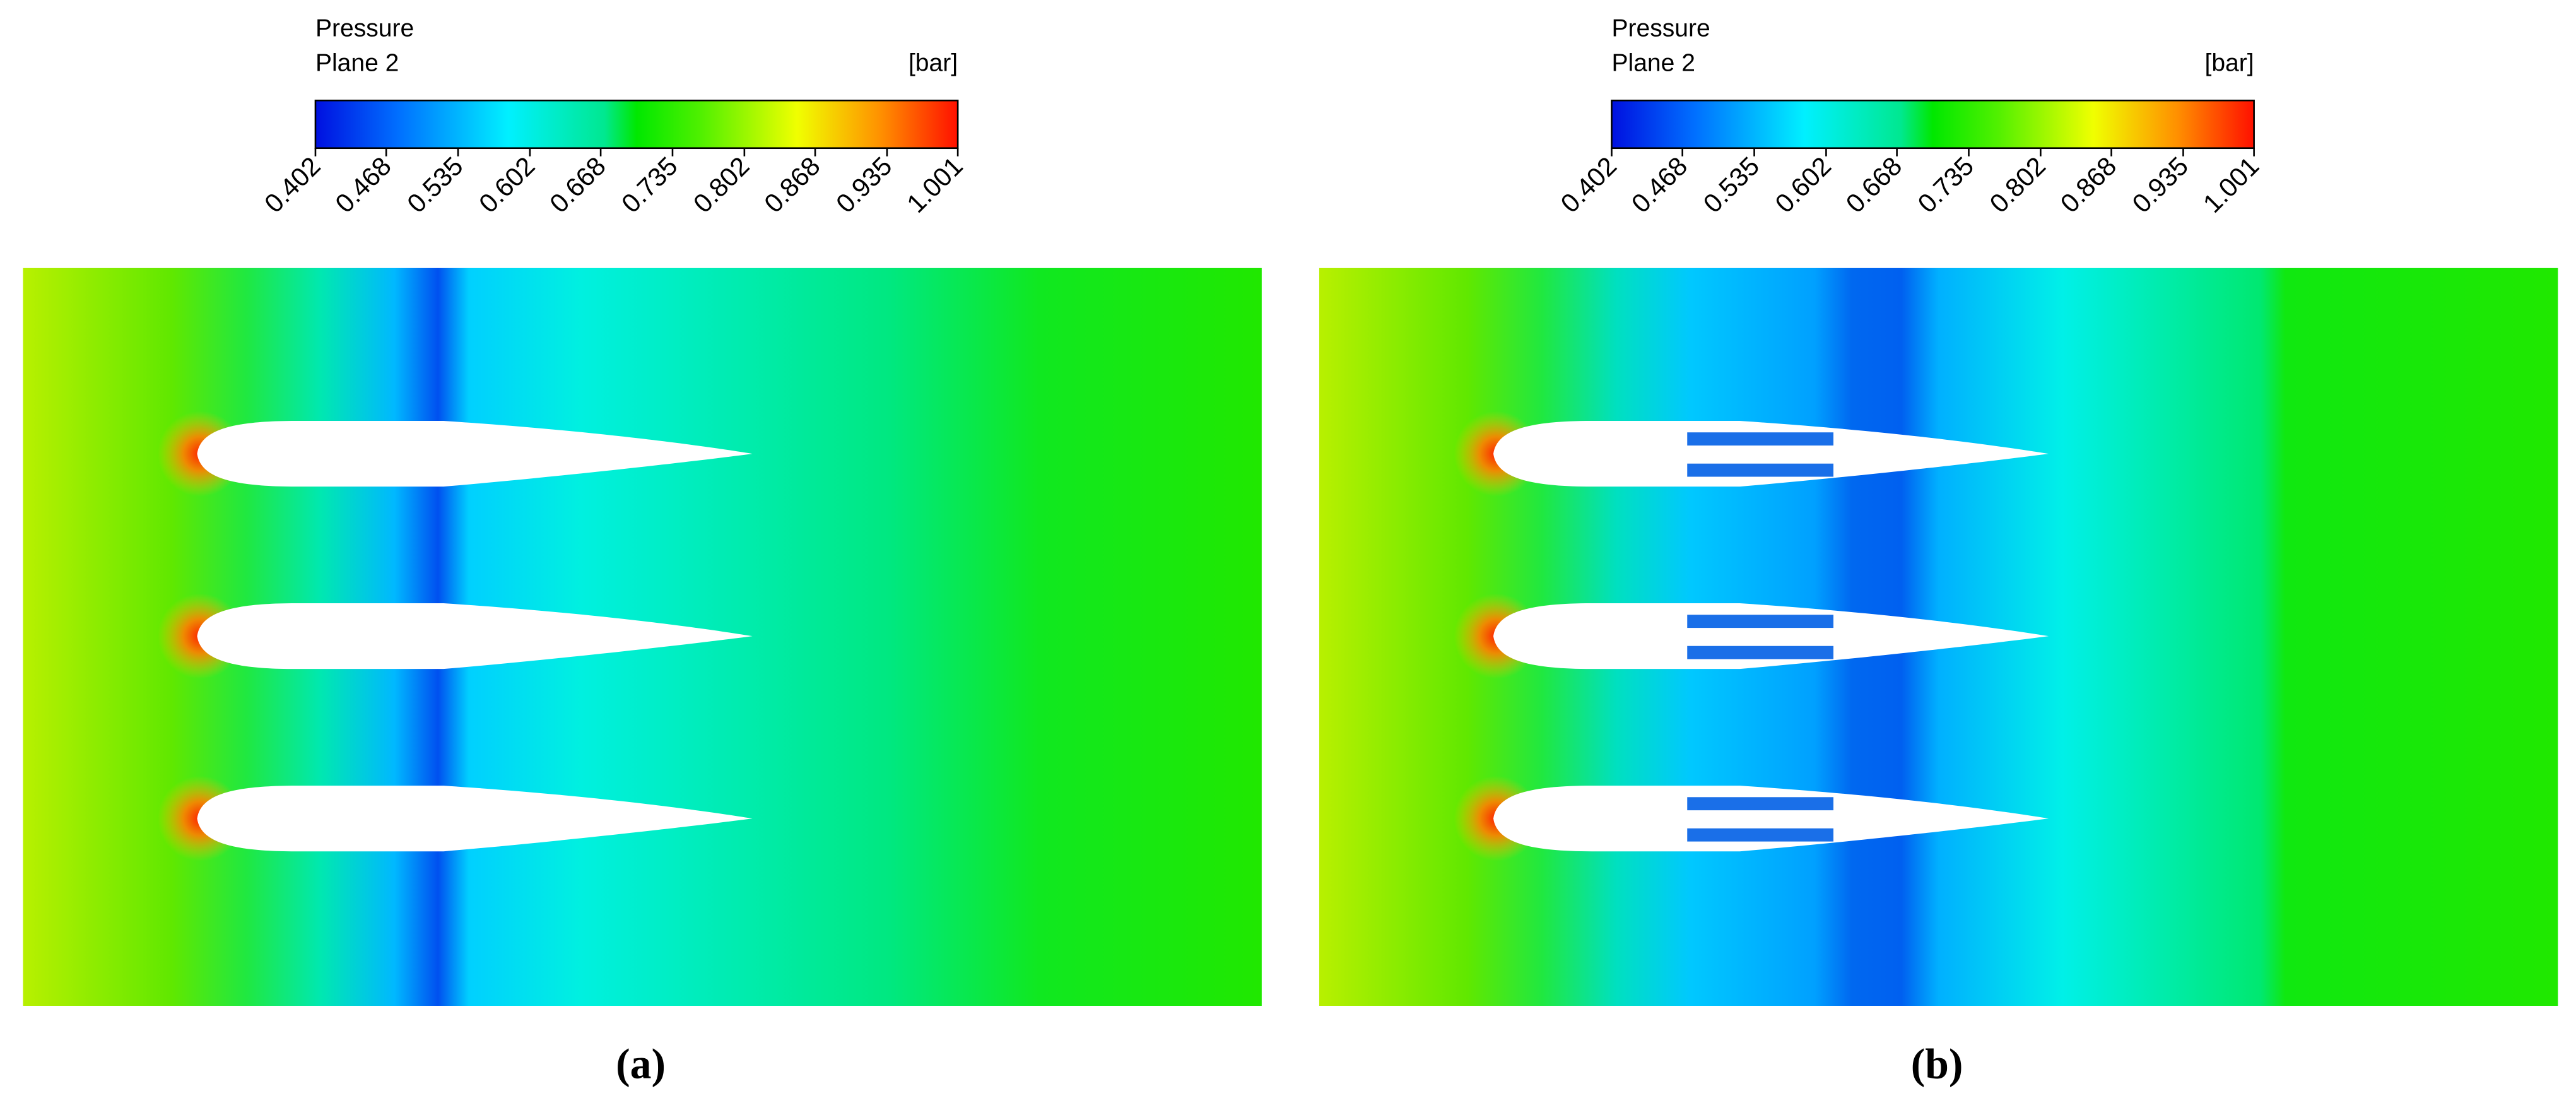  What do you see at coordinates (1937, 1064) in the screenshot?
I see `caption: (b)` at bounding box center [1937, 1064].